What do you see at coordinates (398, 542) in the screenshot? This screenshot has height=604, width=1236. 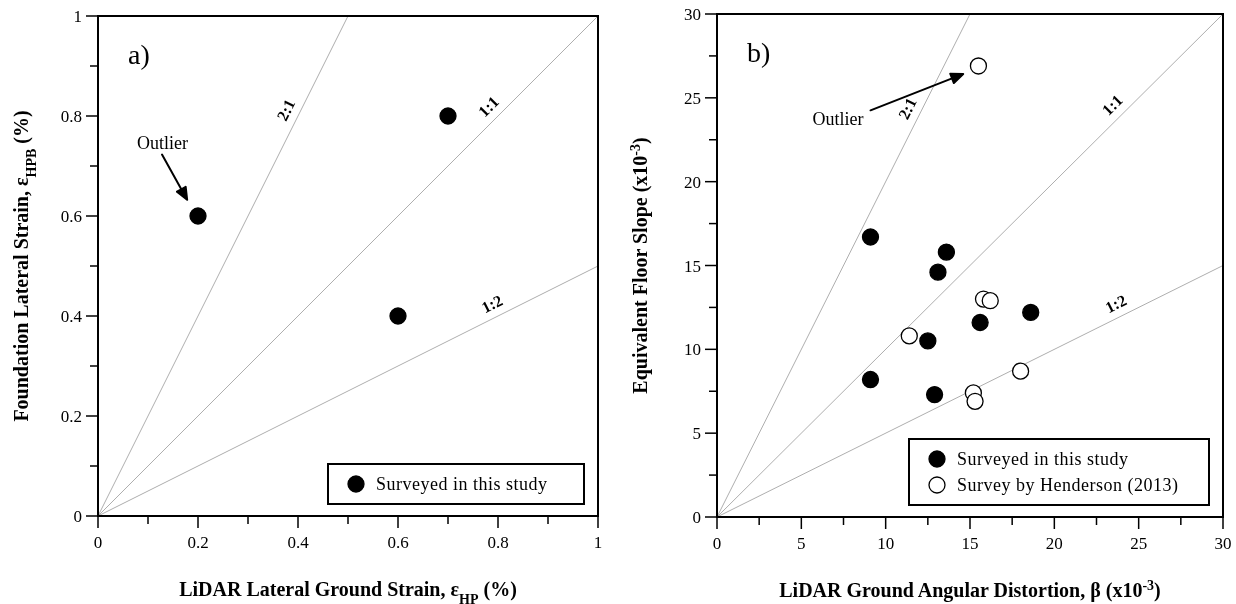 I see `x-tick-label: 0.6` at bounding box center [398, 542].